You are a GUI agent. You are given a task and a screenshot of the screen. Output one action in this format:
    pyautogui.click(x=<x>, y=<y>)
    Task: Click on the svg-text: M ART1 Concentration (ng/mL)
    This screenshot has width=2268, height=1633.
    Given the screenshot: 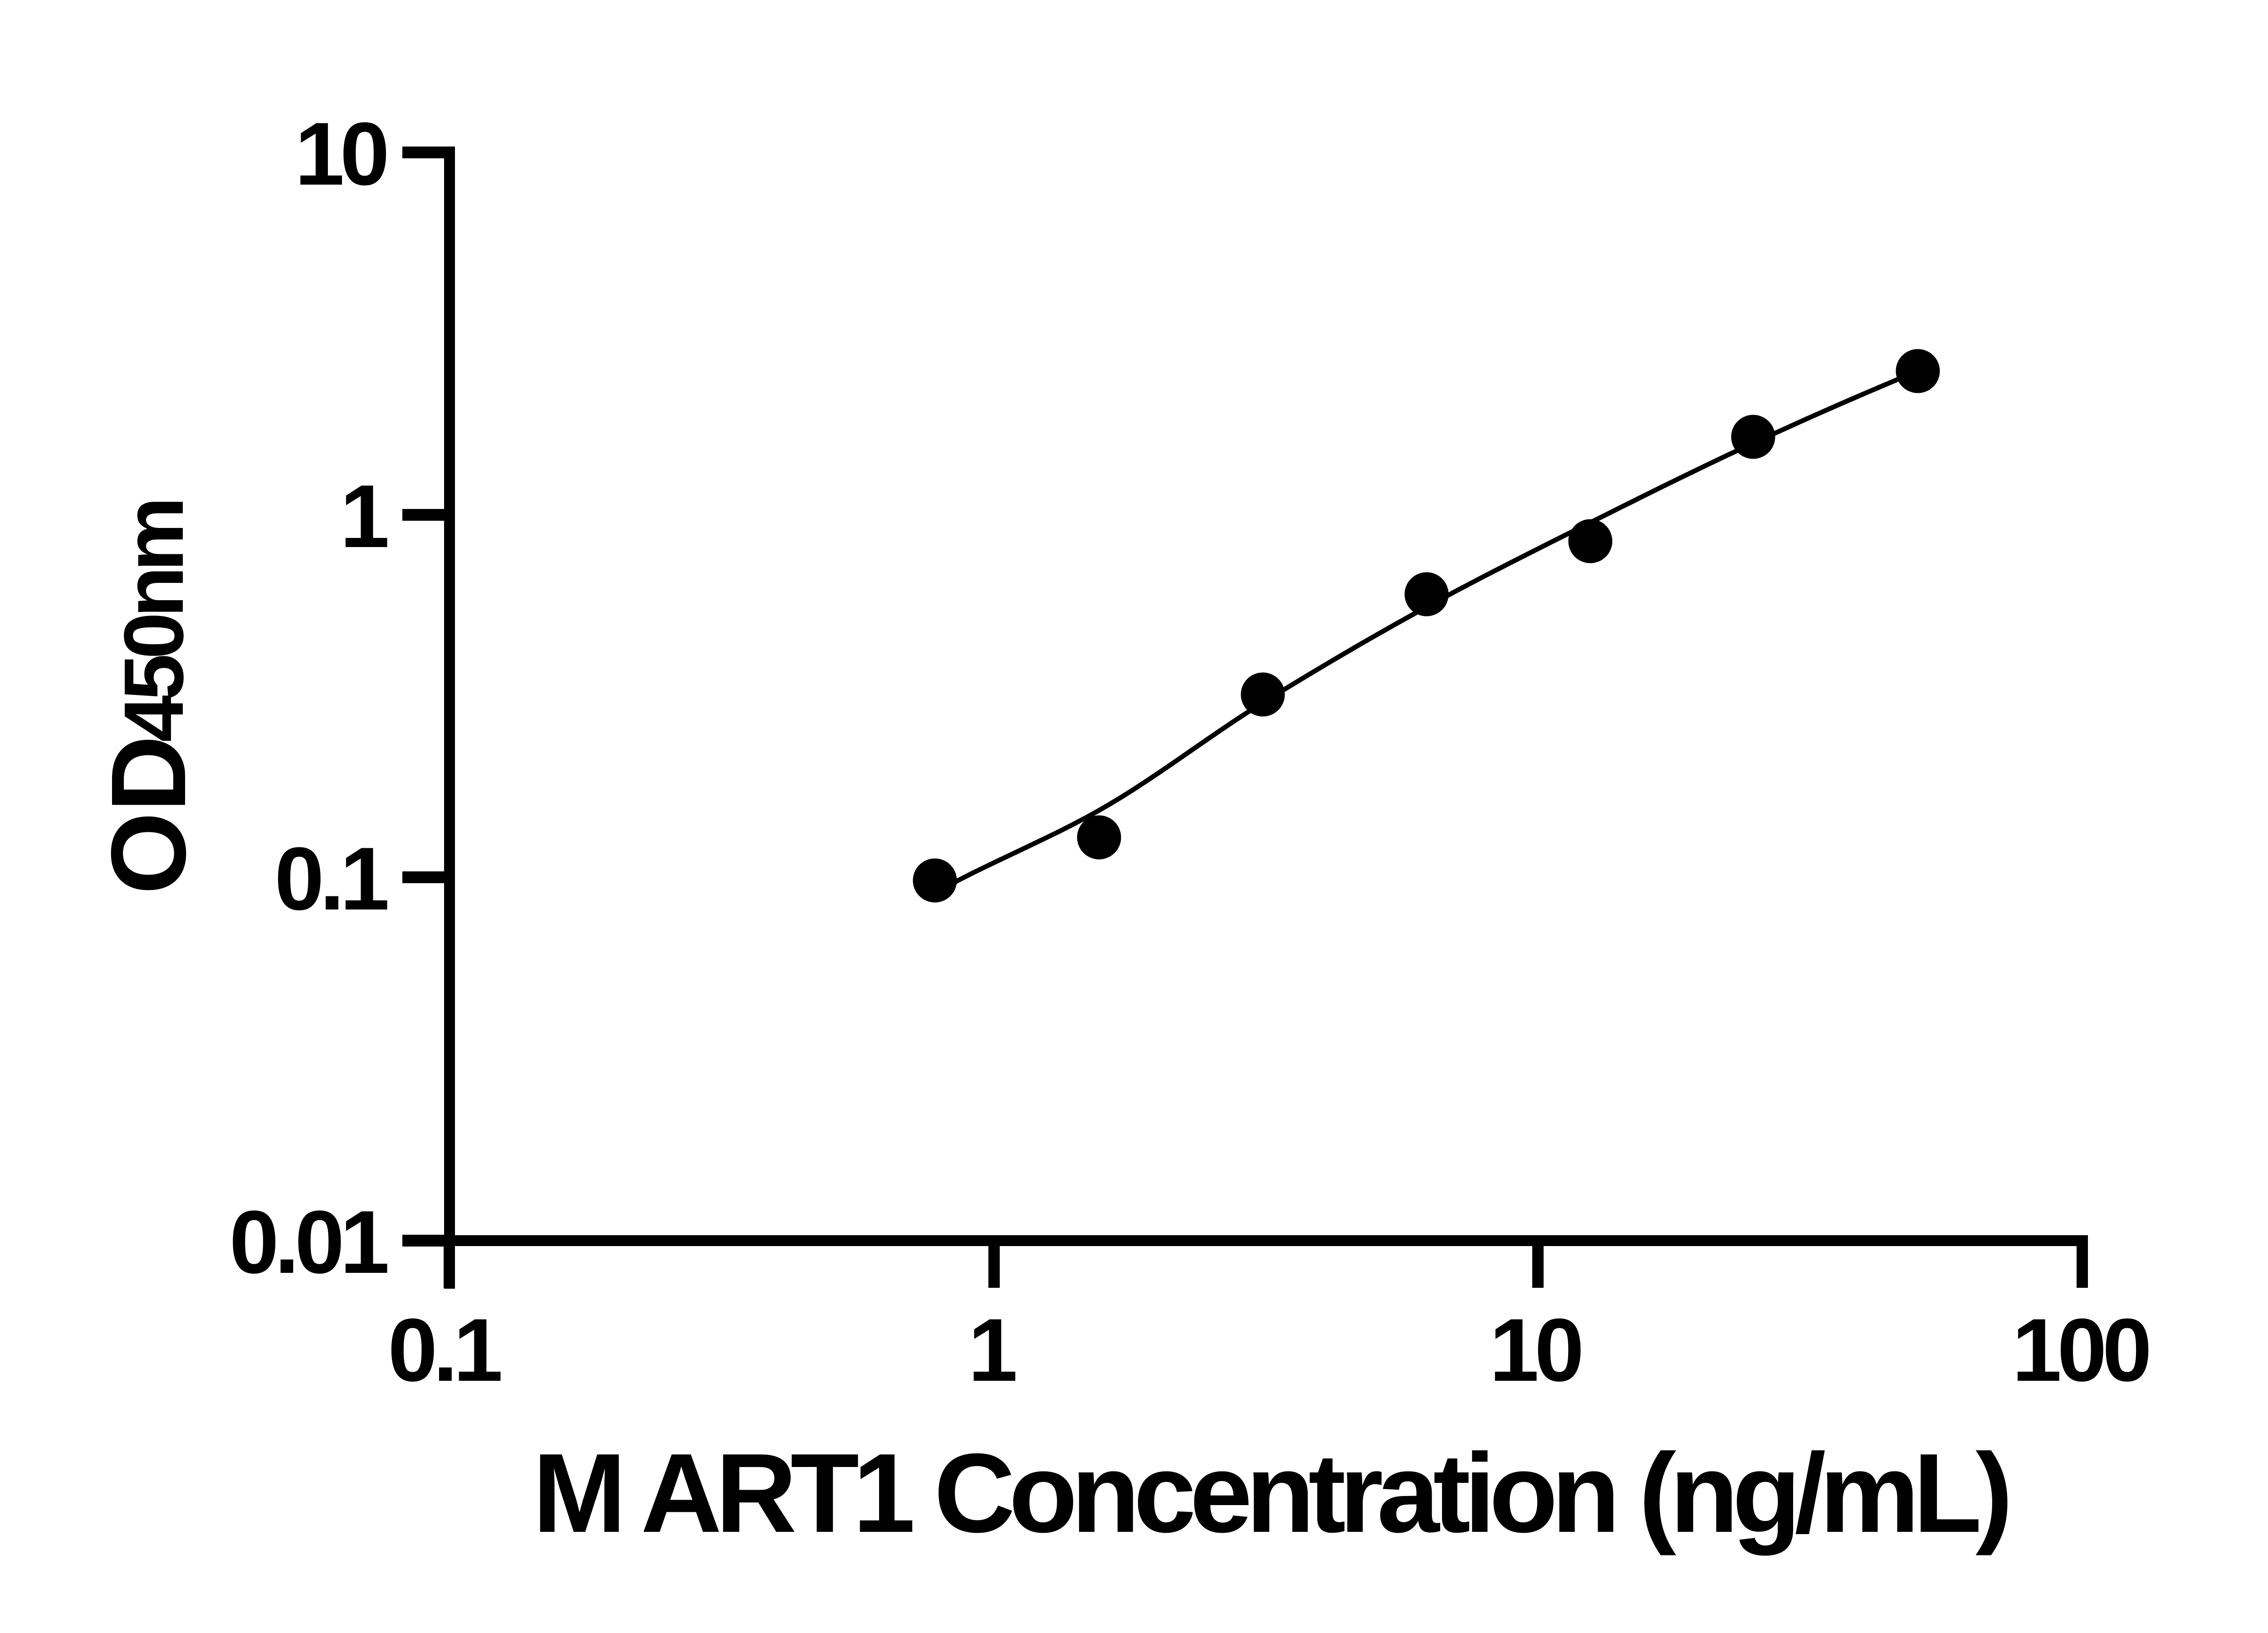 What is the action you would take?
    pyautogui.click(x=1270, y=1493)
    